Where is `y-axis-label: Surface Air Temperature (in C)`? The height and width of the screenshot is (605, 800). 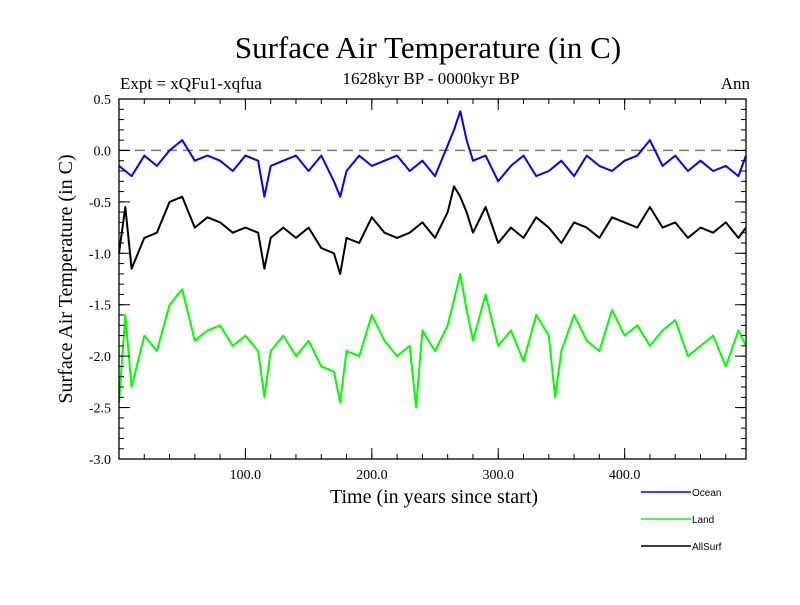
y-axis-label: Surface Air Temperature (in C) is located at coordinates (66, 278).